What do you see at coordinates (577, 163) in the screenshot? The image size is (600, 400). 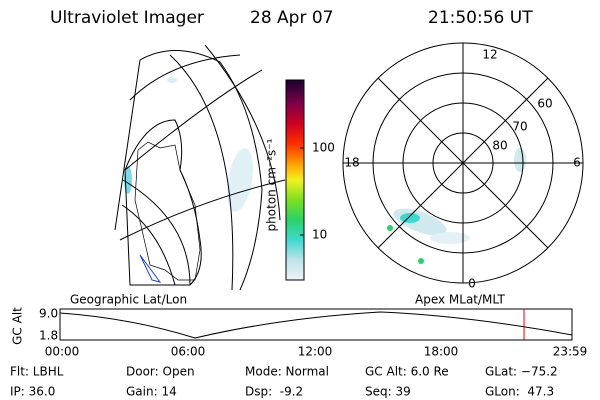 I see `mlt-label: 6` at bounding box center [577, 163].